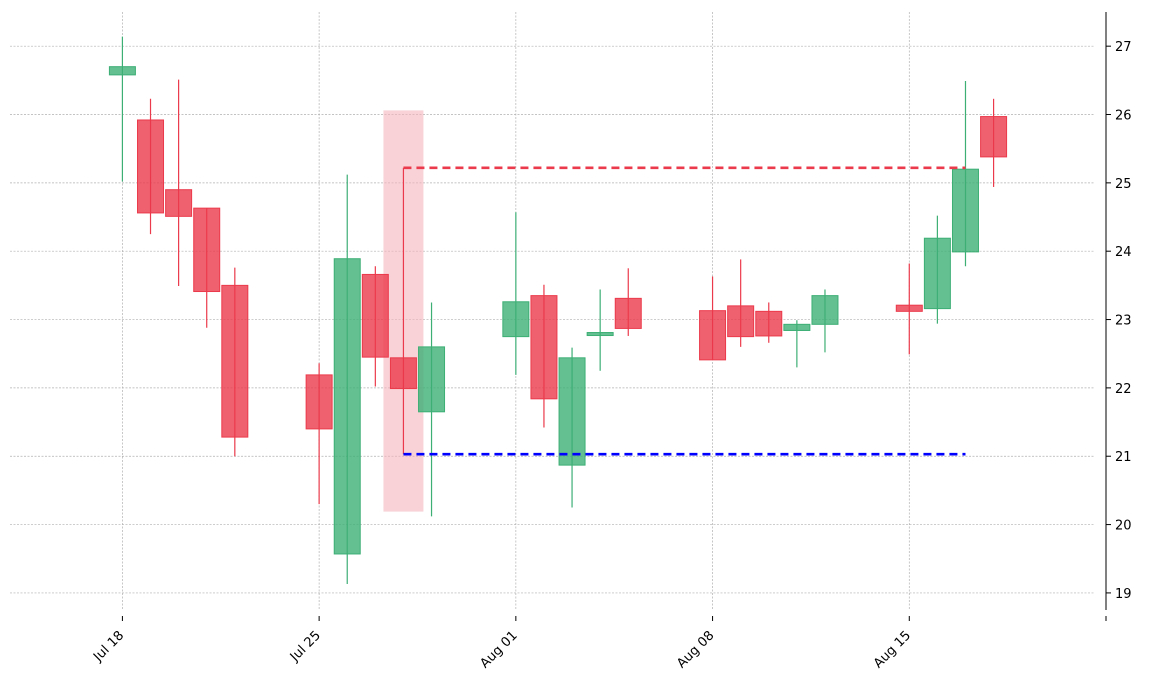 This screenshot has height=683, width=1158. I want to click on y-tick-label: 19, so click(1123, 594).